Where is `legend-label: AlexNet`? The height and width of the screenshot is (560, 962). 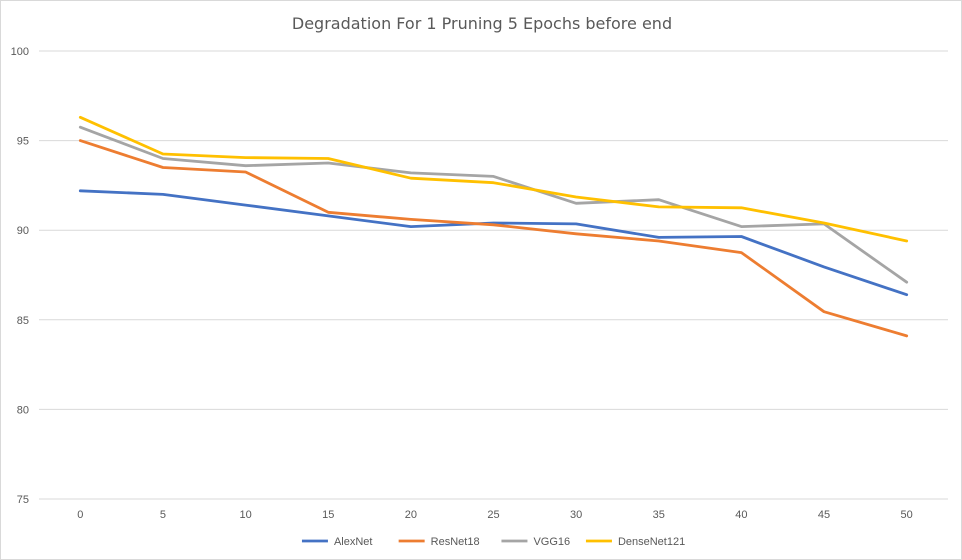 legend-label: AlexNet is located at coordinates (353, 542).